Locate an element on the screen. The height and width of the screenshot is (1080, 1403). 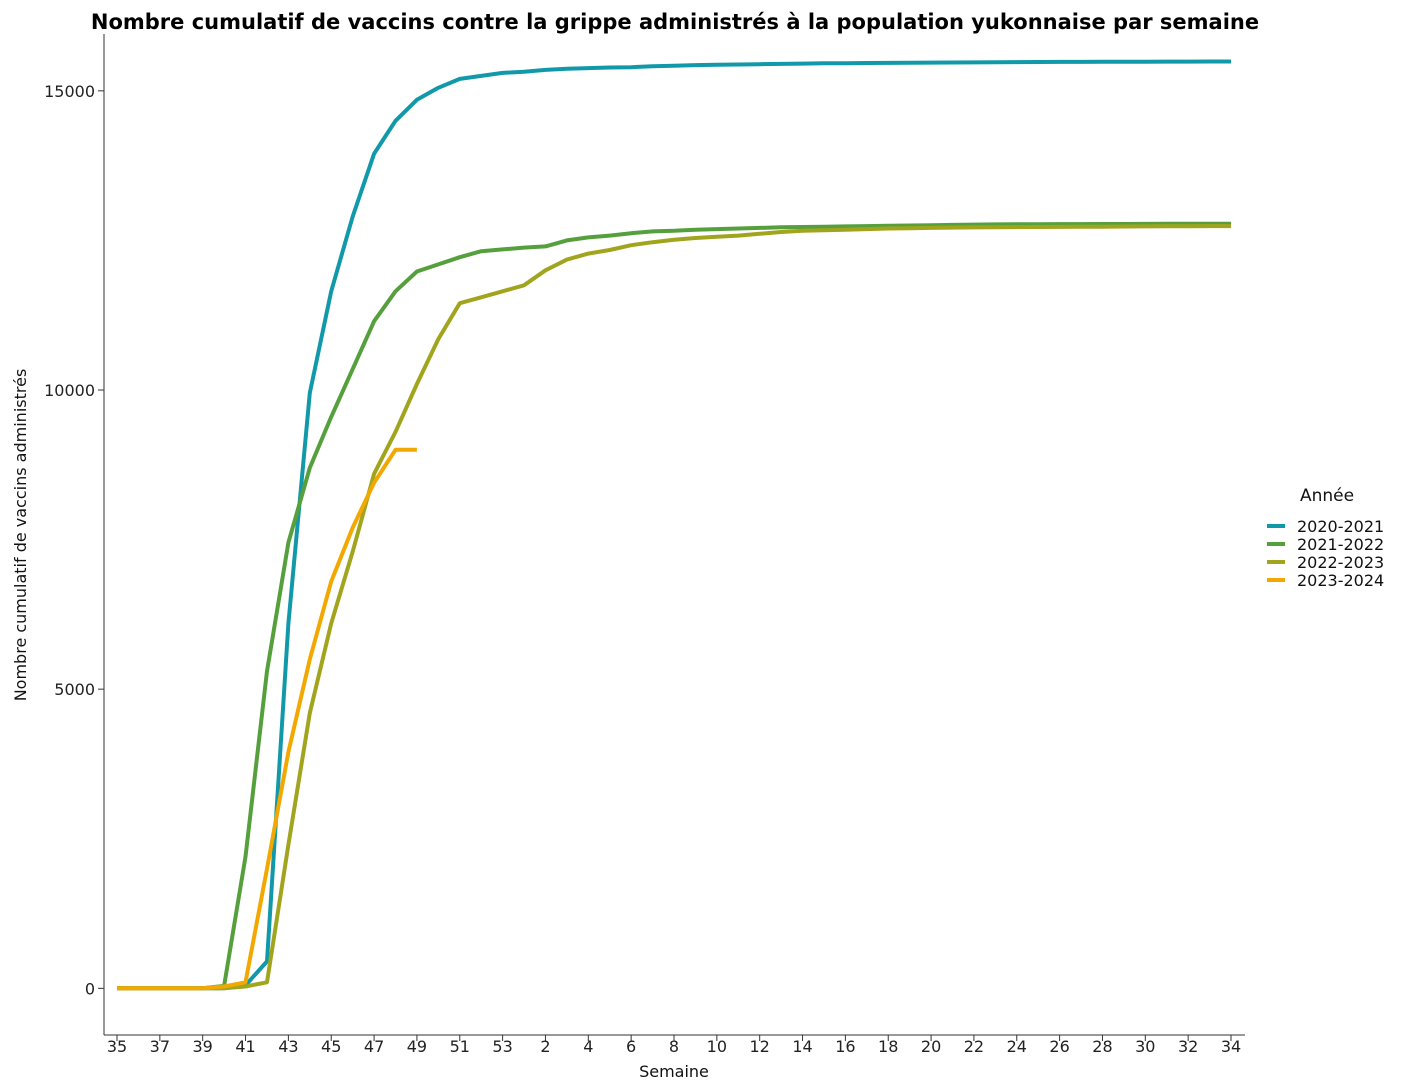
x-tick-label: 34 is located at coordinates (1231, 1046).